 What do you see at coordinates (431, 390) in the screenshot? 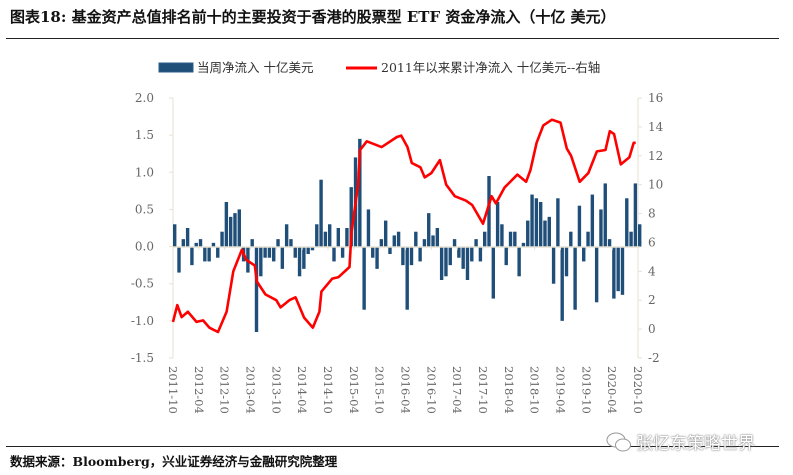
I see `x-tick-label: 2016-10` at bounding box center [431, 390].